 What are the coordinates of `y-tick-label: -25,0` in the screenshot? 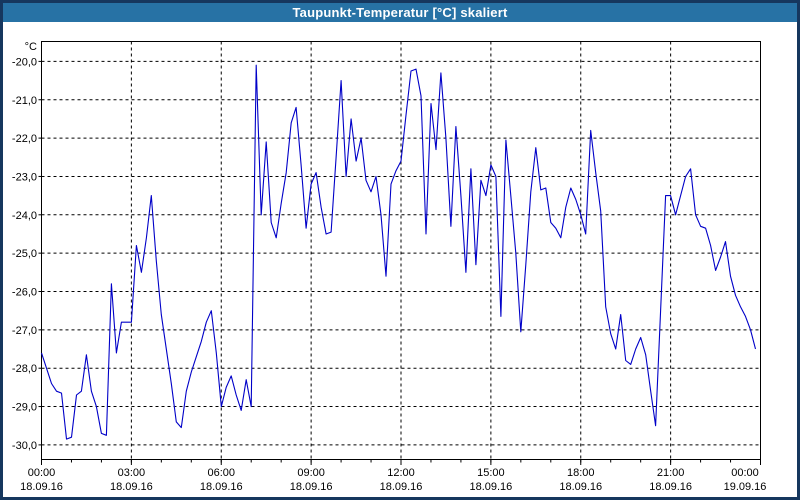 It's located at (24, 254).